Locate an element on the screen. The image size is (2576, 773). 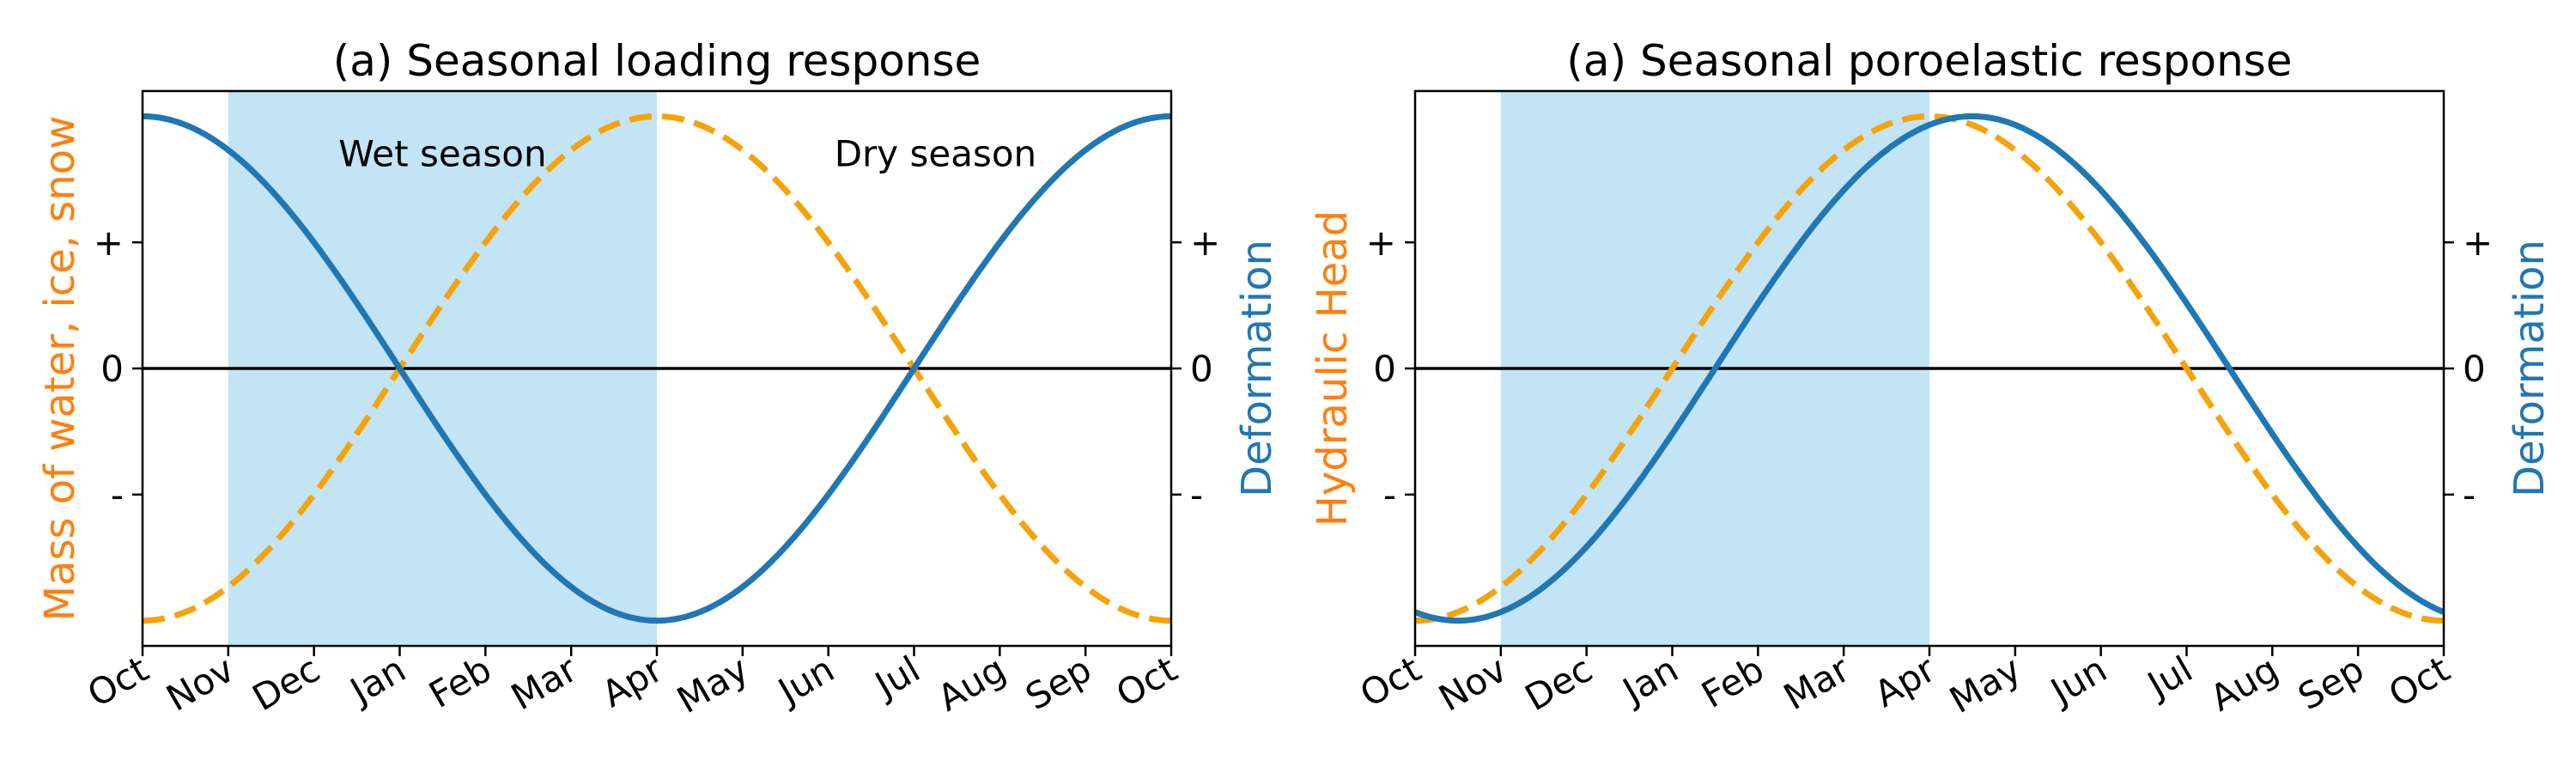
chart-title: (a) Seasonal loading response is located at coordinates (657, 61).